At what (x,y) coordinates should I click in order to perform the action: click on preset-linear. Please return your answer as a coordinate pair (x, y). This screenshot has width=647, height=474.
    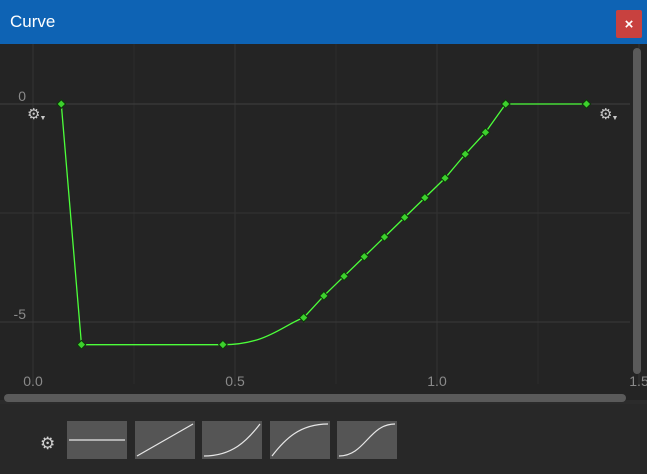
    Looking at the image, I should click on (165, 440).